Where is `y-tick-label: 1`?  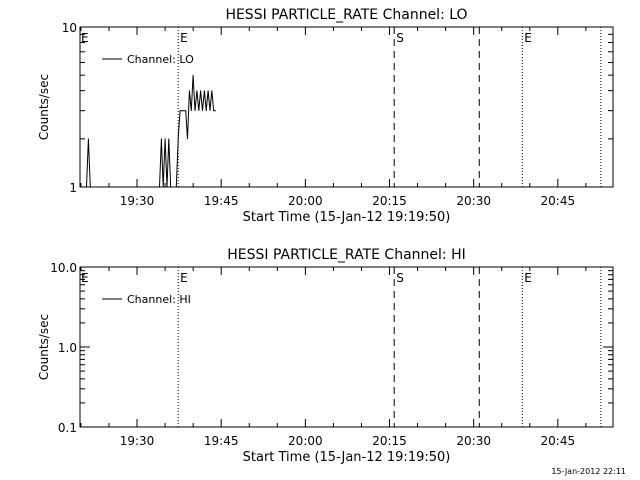
y-tick-label: 1 is located at coordinates (73, 188).